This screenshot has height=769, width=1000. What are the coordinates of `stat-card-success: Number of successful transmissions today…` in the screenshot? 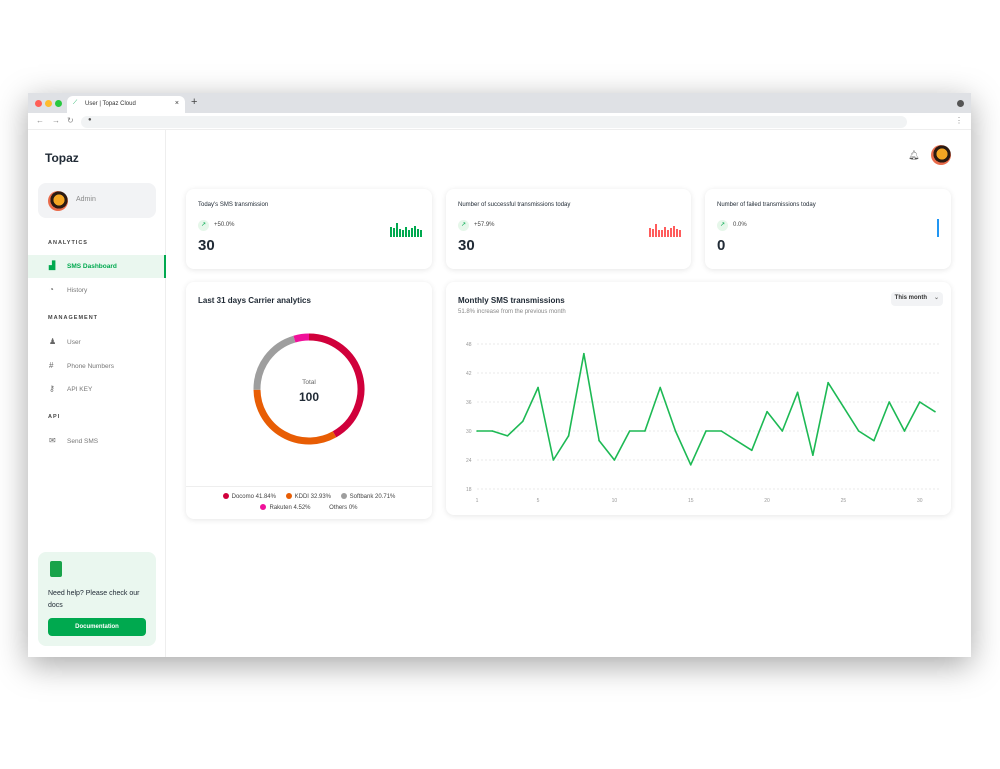 It's located at (568, 229).